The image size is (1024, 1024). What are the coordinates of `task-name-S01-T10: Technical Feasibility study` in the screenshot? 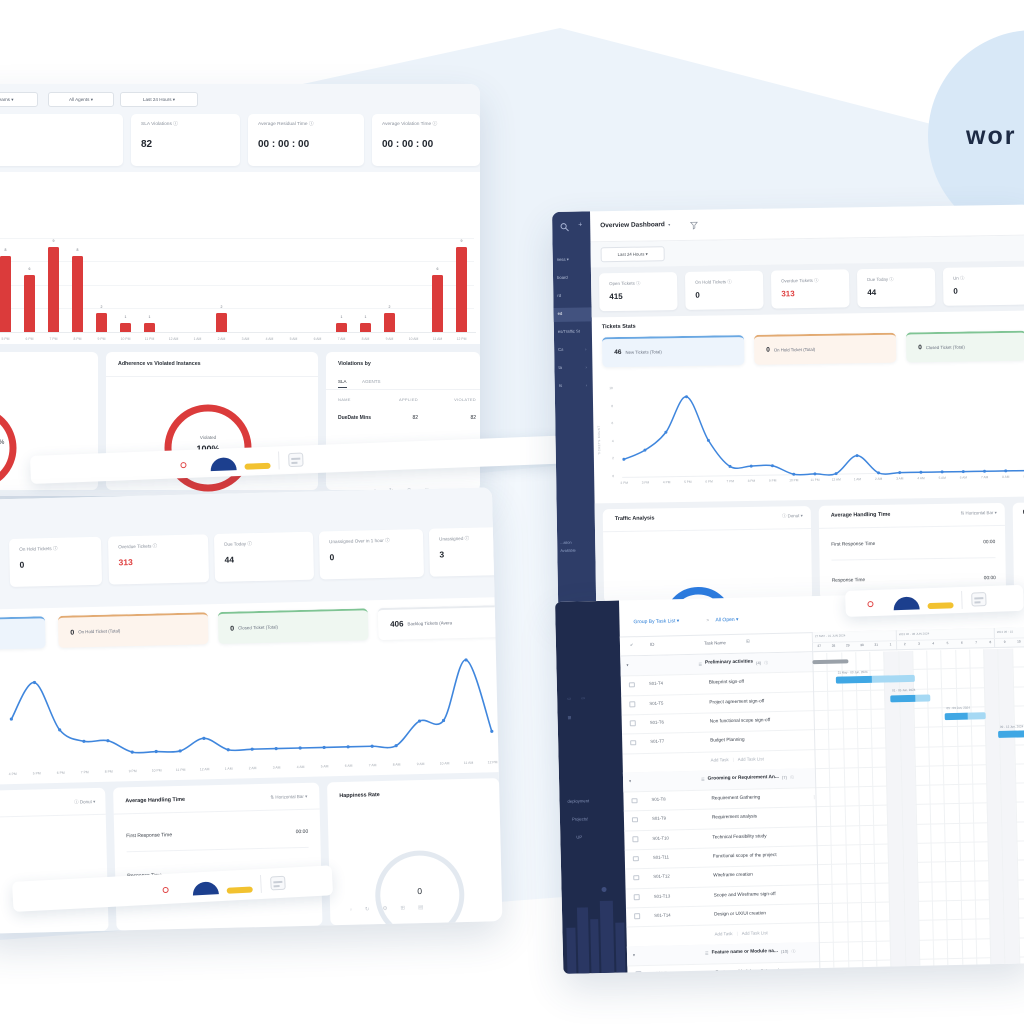 It's located at (739, 836).